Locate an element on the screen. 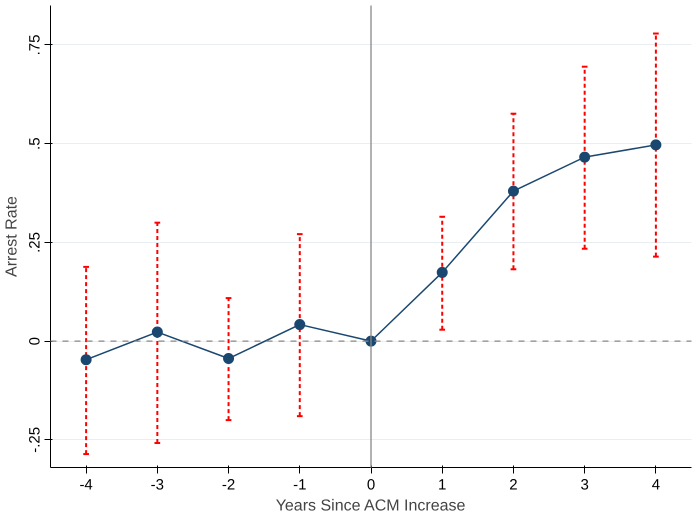 The width and height of the screenshot is (696, 517). x-tick-label: 2 is located at coordinates (513, 485).